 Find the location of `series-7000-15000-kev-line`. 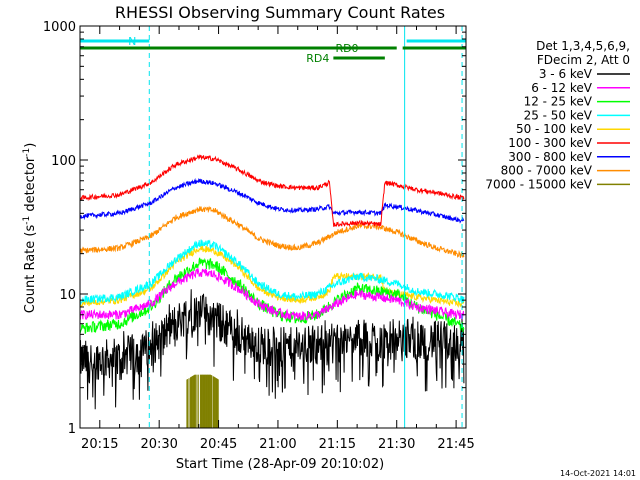

series-7000-15000-kev-line is located at coordinates (202, 401).